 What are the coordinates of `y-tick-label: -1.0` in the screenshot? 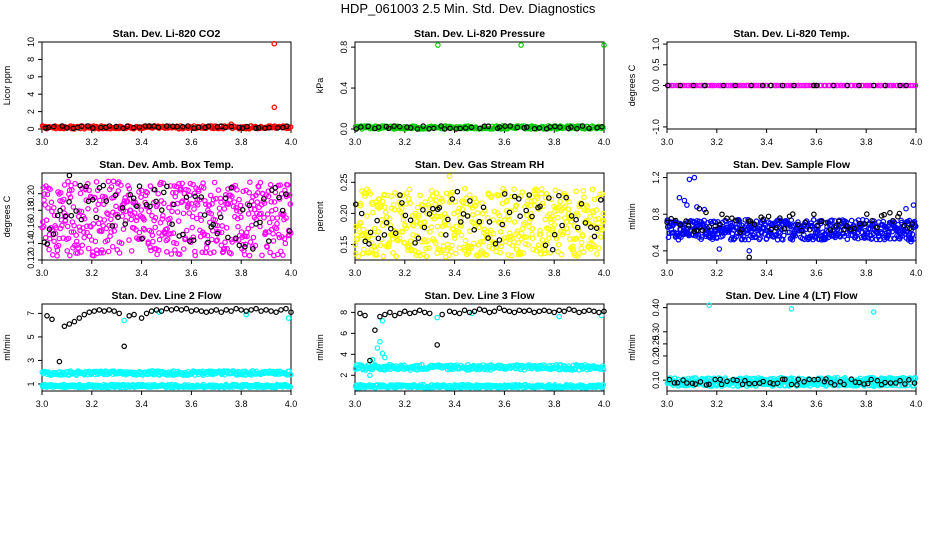 It's located at (656, 127).